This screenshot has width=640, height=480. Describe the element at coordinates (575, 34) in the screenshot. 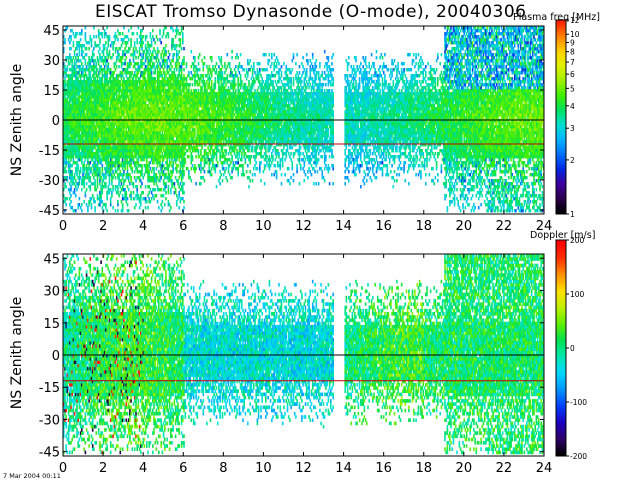

I see `colorbar-tick-label: 10` at that location.